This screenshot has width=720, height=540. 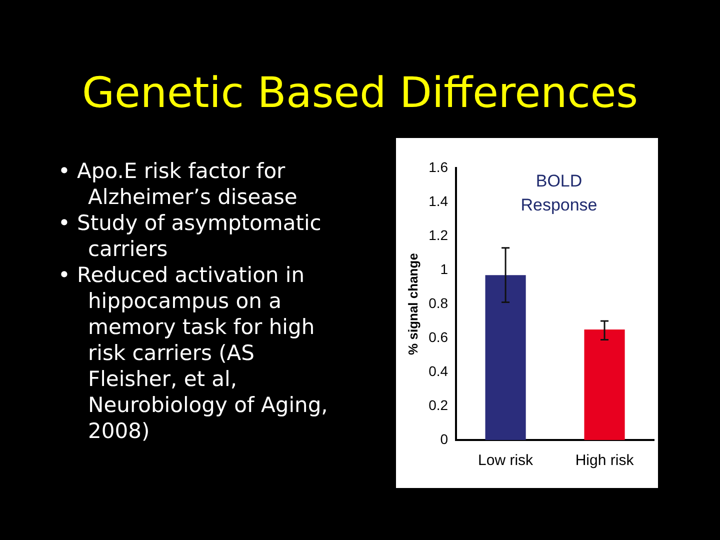 What do you see at coordinates (438, 166) in the screenshot?
I see `y-tick-label: 1.6` at bounding box center [438, 166].